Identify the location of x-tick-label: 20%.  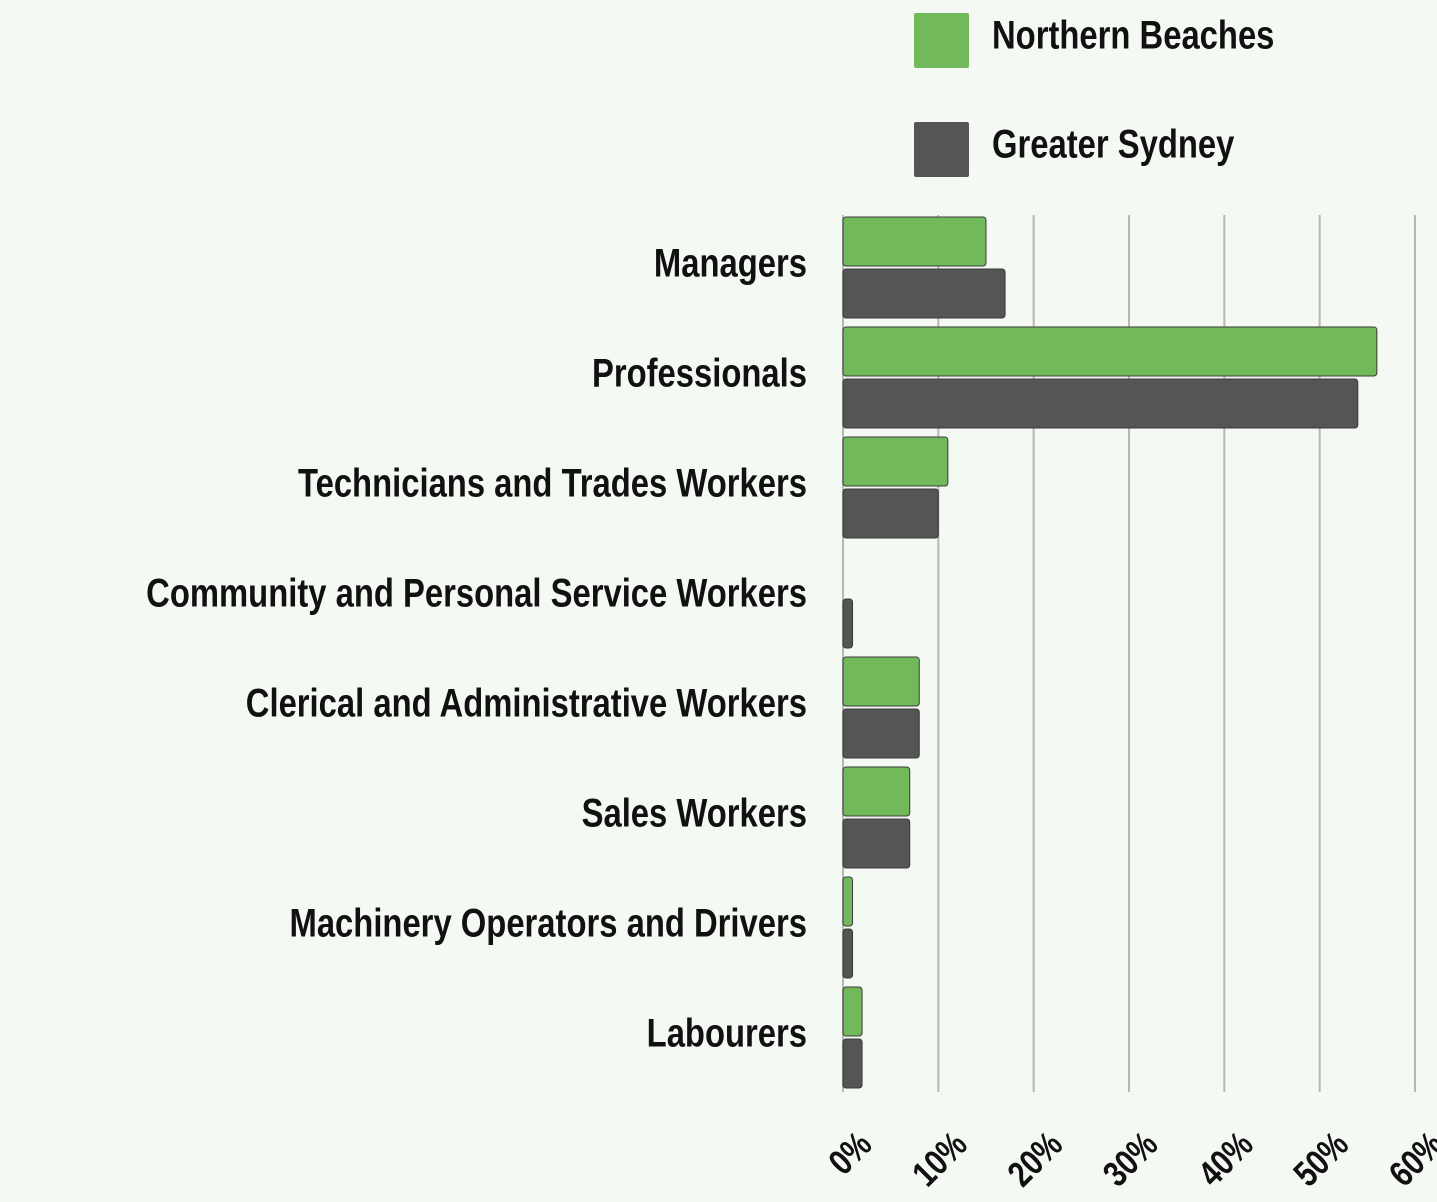
(1034, 1159).